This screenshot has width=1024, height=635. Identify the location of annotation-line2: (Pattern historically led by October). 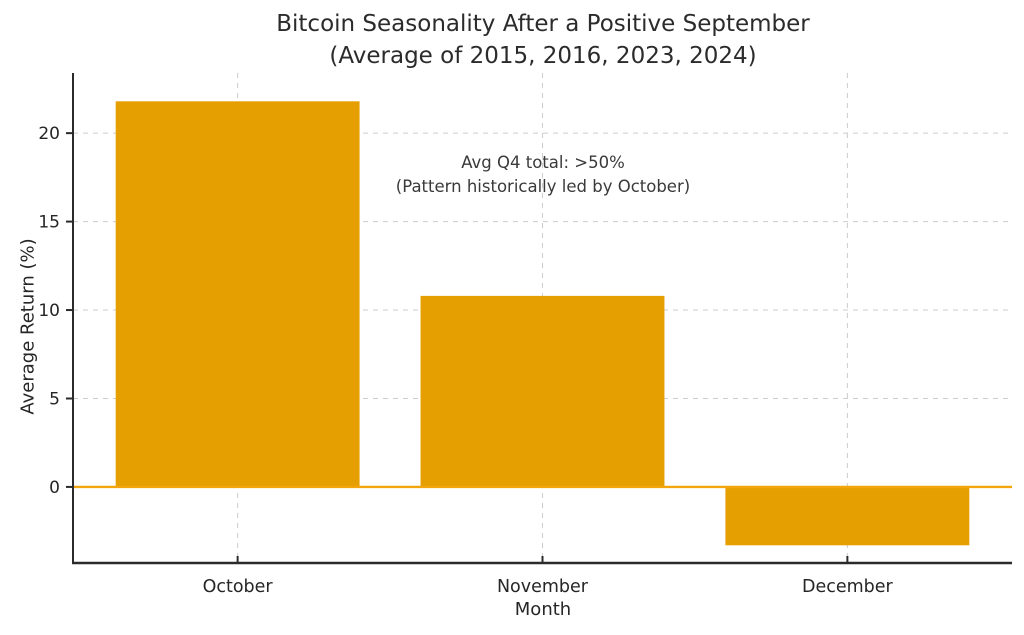
(543, 186).